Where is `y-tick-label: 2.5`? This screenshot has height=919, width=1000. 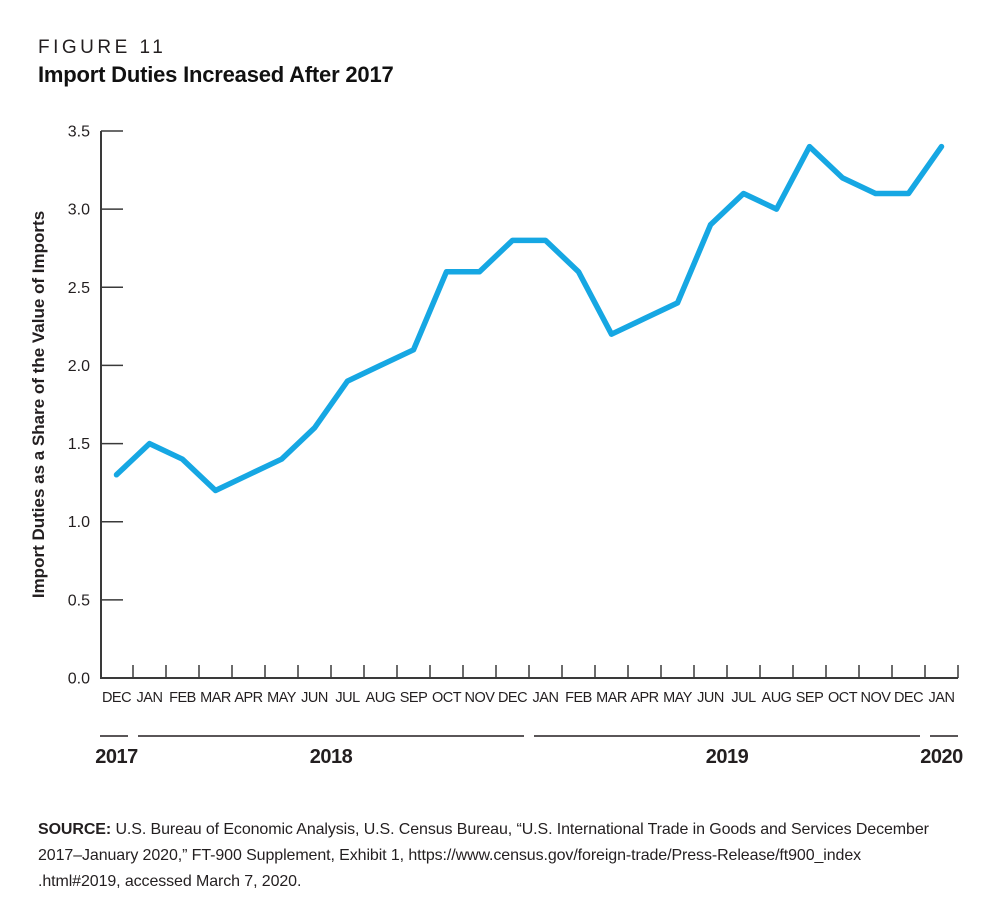
y-tick-label: 2.5 is located at coordinates (79, 288).